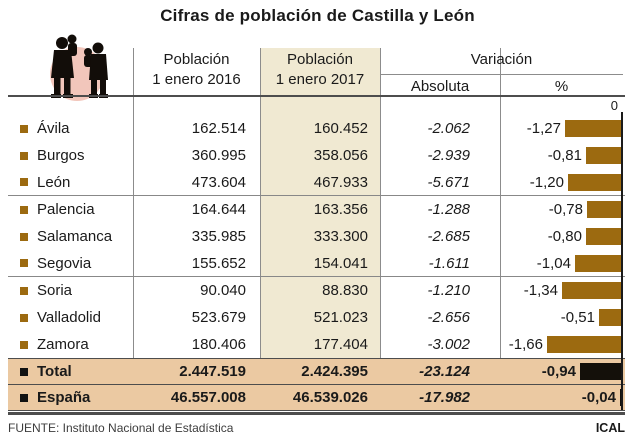 This screenshot has height=441, width=635. What do you see at coordinates (208, 397) in the screenshot?
I see `pop-2016-value: 46.557.008` at bounding box center [208, 397].